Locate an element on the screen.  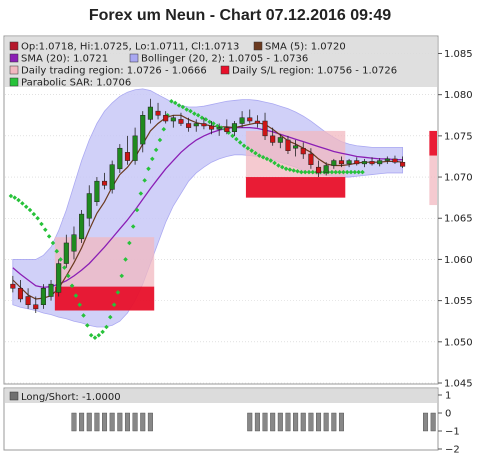
legend-background is located at coordinates (221, 62).